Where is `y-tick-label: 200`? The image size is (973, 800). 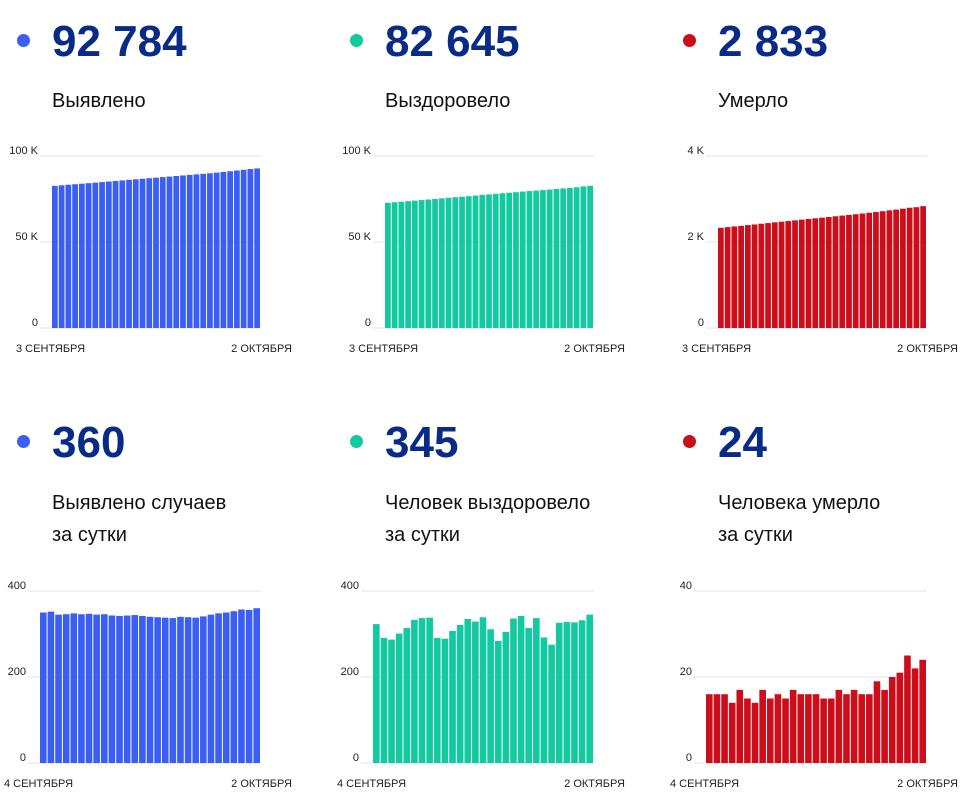 y-tick-label: 200 is located at coordinates (350, 672).